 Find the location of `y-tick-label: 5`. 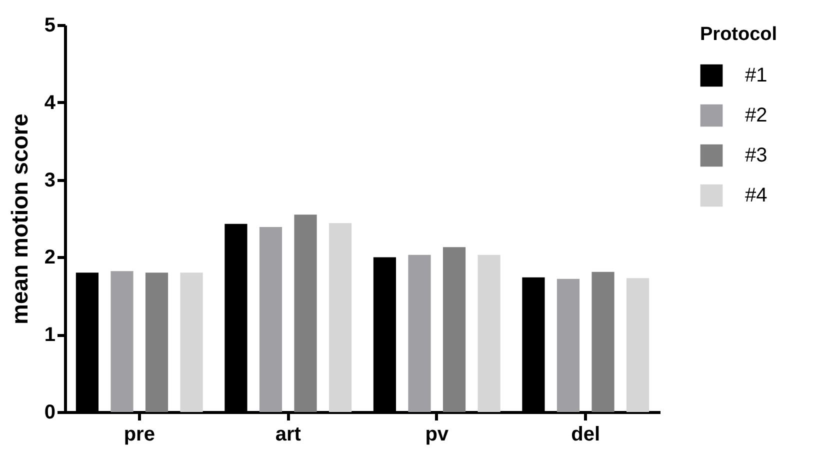

y-tick-label: 5 is located at coordinates (50, 25).